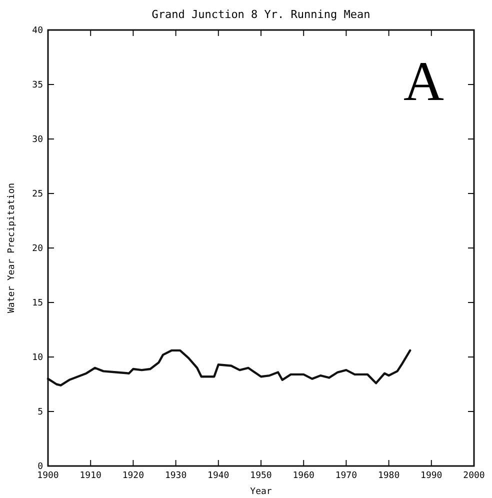 The width and height of the screenshot is (492, 498). I want to click on annotation: A, so click(424, 82).